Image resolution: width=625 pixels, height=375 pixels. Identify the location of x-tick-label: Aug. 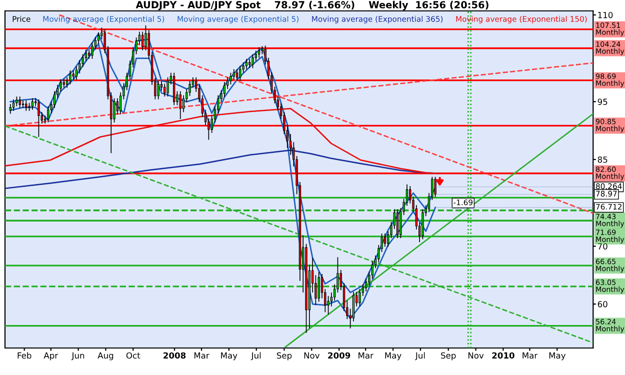
(106, 356).